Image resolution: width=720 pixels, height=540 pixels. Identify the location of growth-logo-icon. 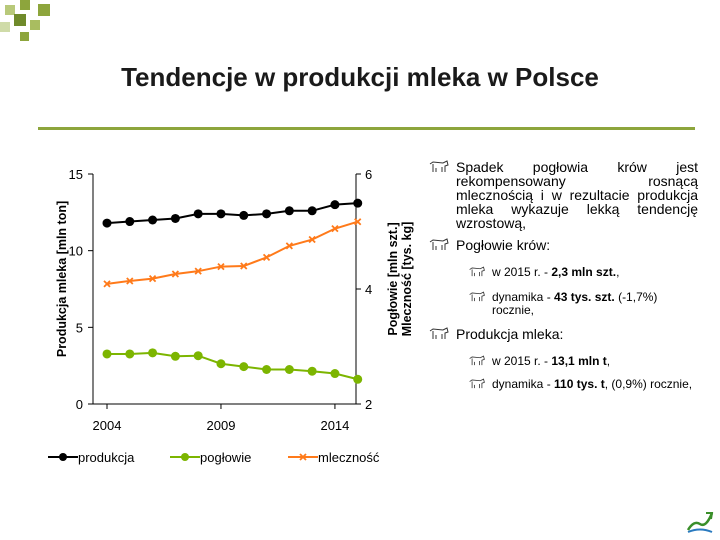
(700, 522).